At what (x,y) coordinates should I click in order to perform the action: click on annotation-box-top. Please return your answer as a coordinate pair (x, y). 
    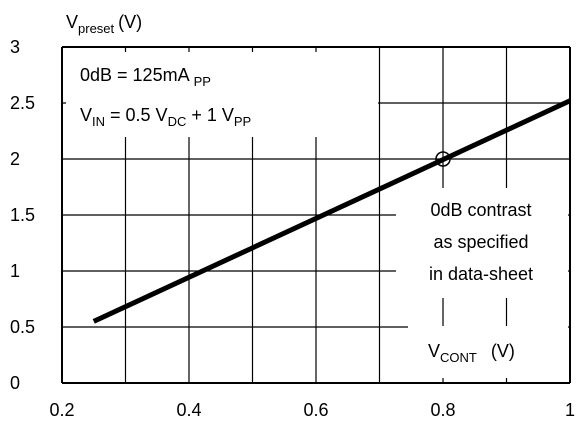
    Looking at the image, I should click on (222, 94).